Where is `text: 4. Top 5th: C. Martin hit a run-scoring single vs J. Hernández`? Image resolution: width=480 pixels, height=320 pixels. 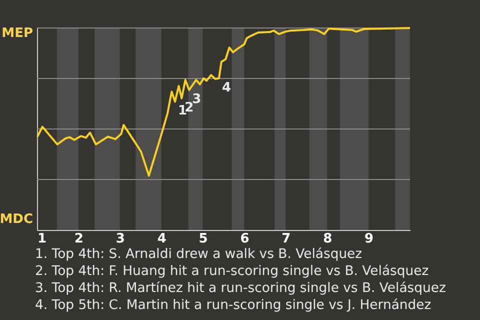 text: 4. Top 5th: C. Martin hit a run-scoring single vs J. Hernández is located at coordinates (233, 305).